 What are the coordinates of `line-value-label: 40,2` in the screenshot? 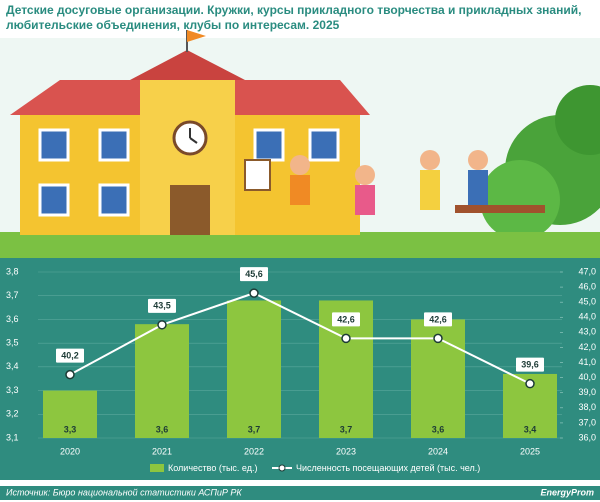 It's located at (70, 355).